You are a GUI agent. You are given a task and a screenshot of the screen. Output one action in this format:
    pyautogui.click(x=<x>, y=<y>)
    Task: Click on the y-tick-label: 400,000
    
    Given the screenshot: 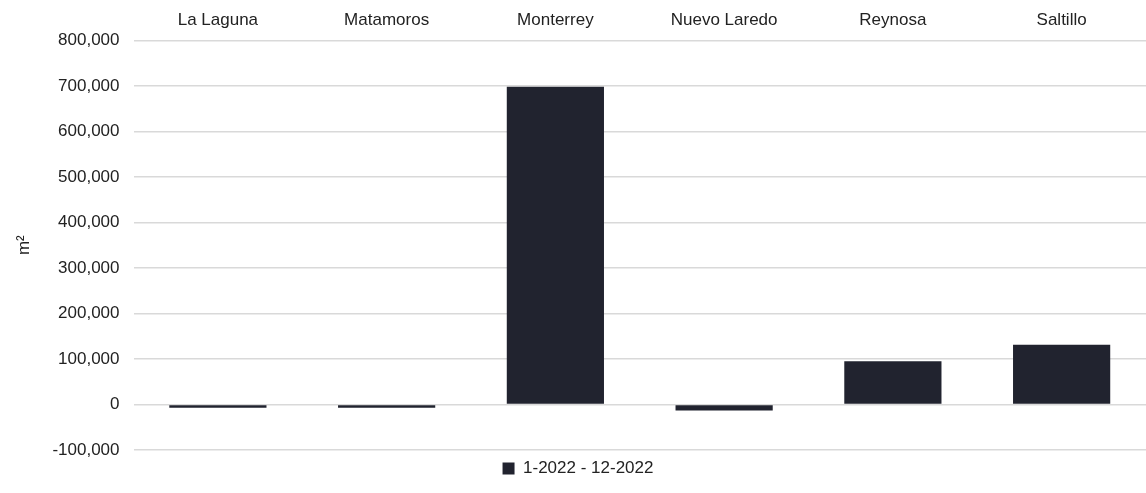 What is the action you would take?
    pyautogui.click(x=89, y=222)
    